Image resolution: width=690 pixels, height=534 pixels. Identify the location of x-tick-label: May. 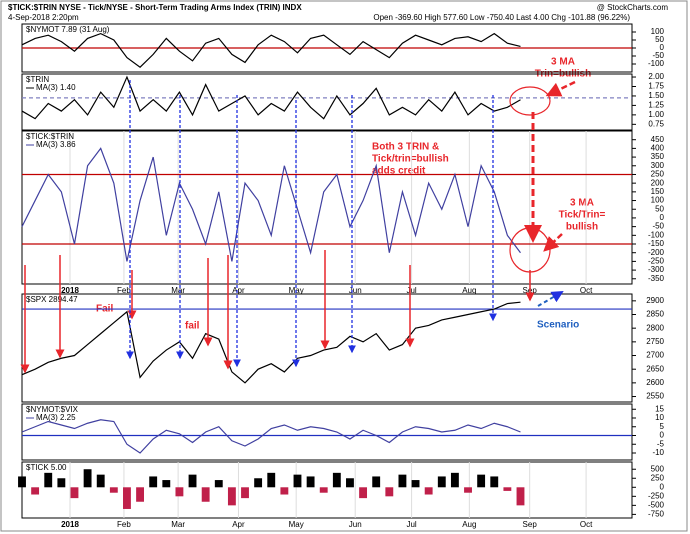
(296, 524).